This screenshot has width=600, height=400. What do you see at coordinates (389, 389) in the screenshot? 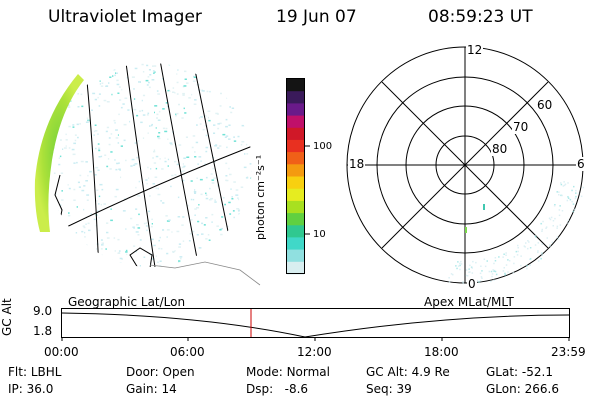
I see `seq-field: Seq: 39` at bounding box center [389, 389].